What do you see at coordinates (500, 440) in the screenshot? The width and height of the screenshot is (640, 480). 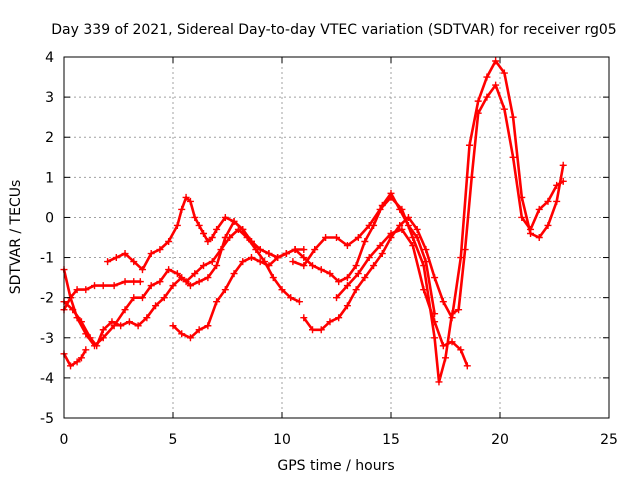 I see `x-tick-label: 20` at bounding box center [500, 440].